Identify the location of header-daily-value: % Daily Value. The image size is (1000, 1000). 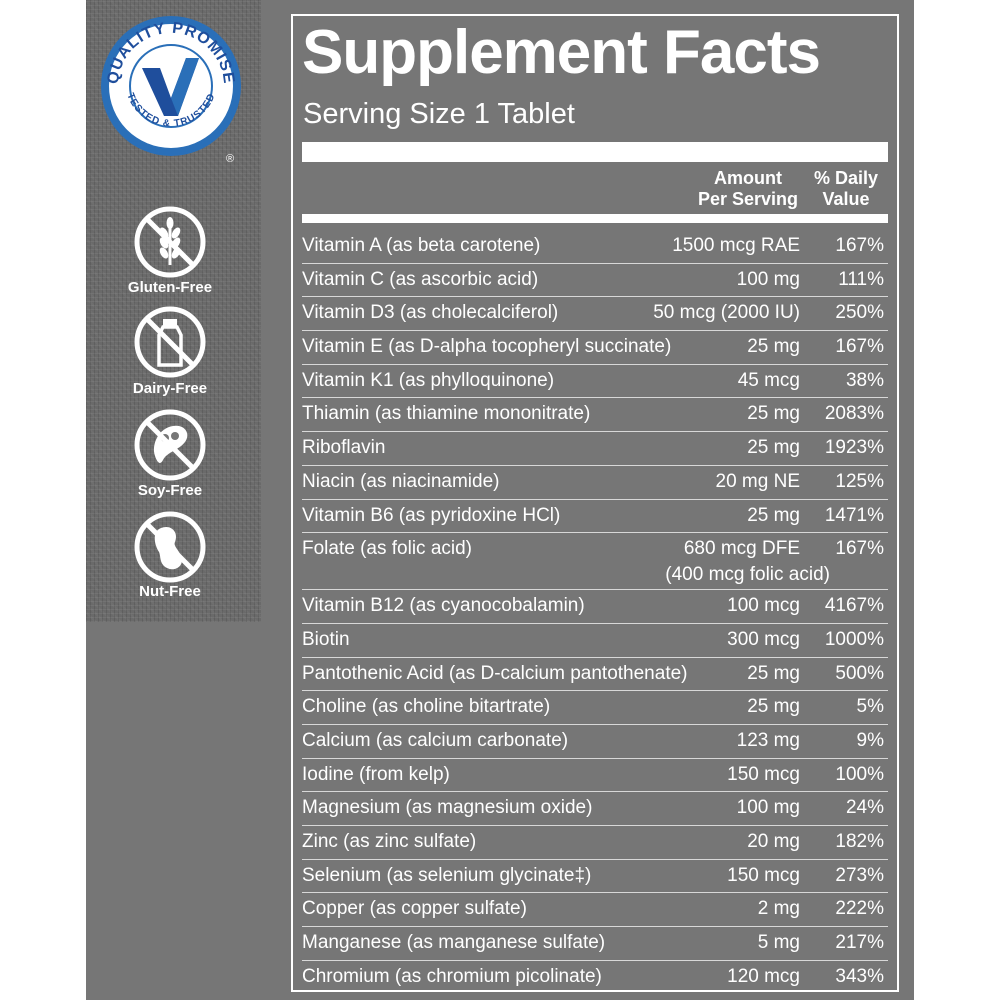
(846, 189).